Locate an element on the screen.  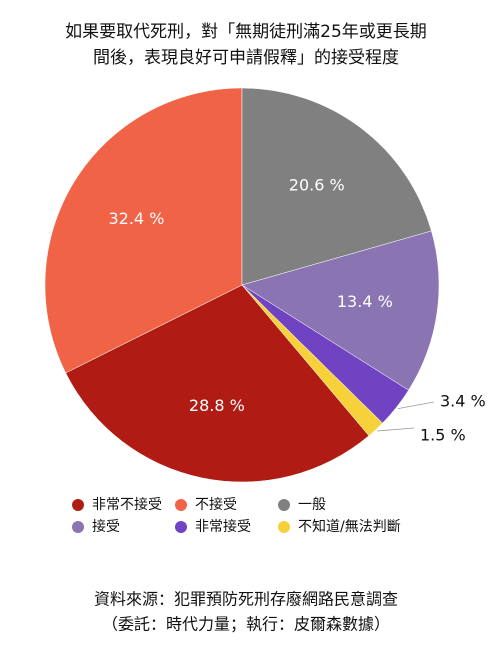
chart-title: 間後，表現良好可申請假釋」的接受程度 is located at coordinates (246, 58).